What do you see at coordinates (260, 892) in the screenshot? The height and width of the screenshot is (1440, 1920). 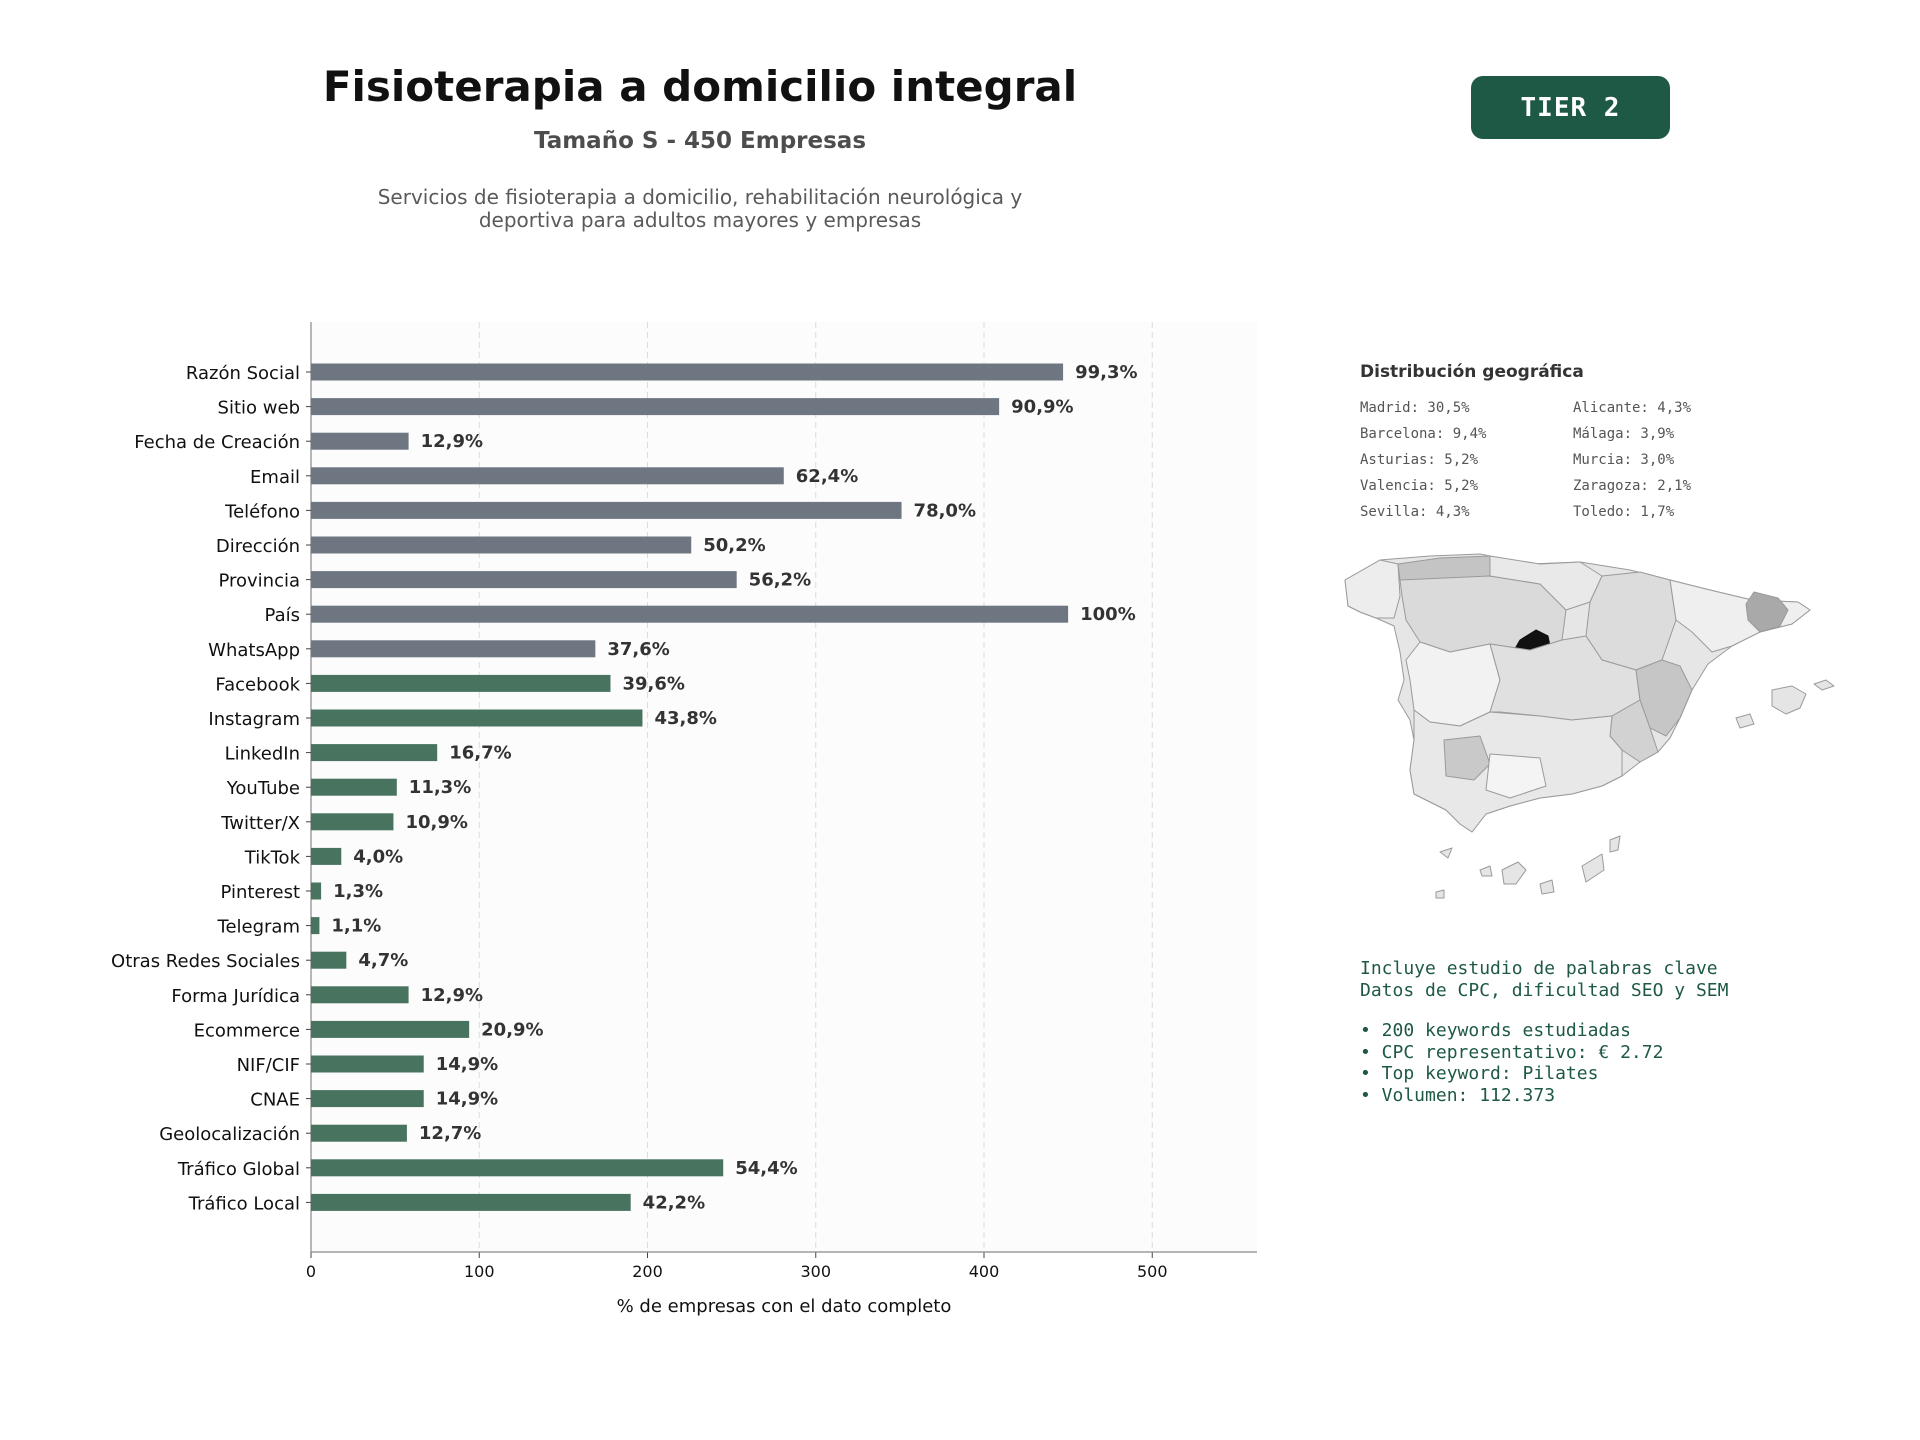 I see `category-label: Pinterest` at bounding box center [260, 892].